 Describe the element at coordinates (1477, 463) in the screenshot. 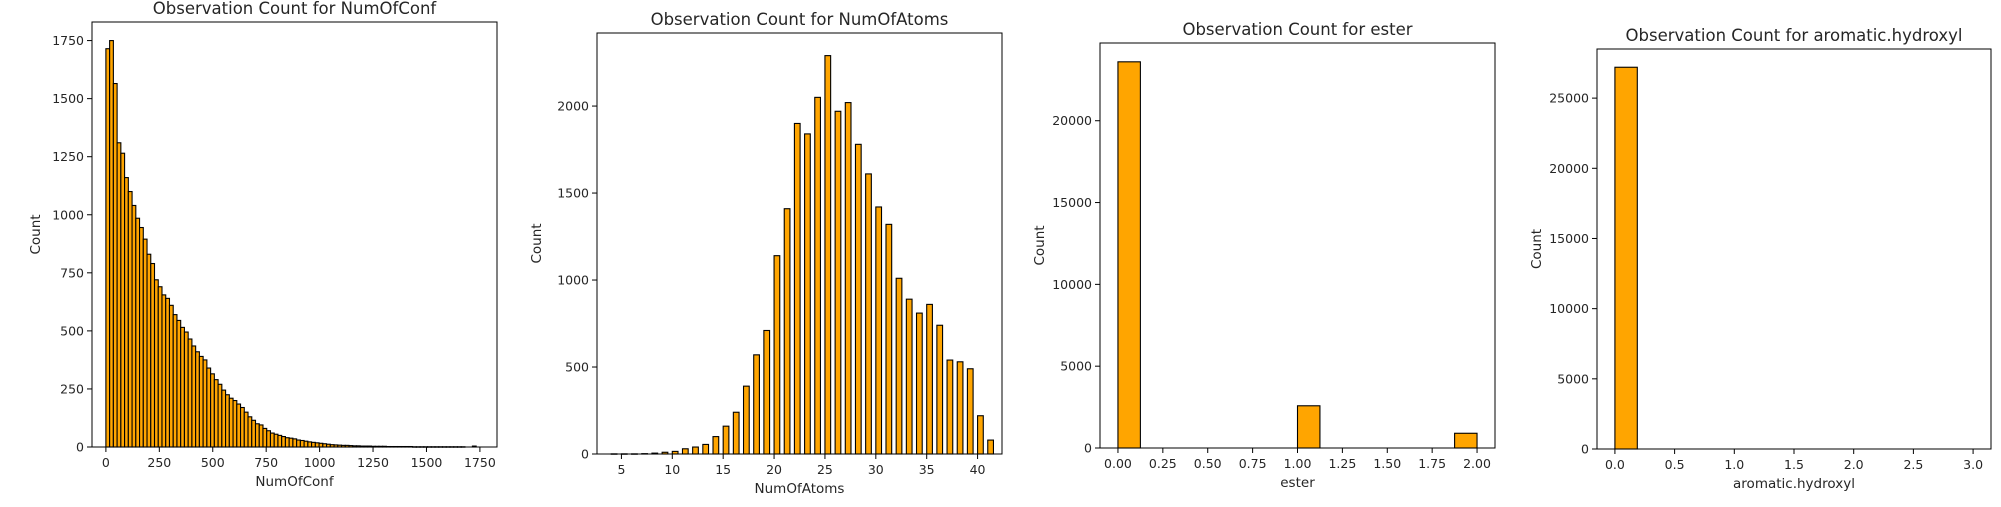

I see `x-tick-label: 2.00` at that location.